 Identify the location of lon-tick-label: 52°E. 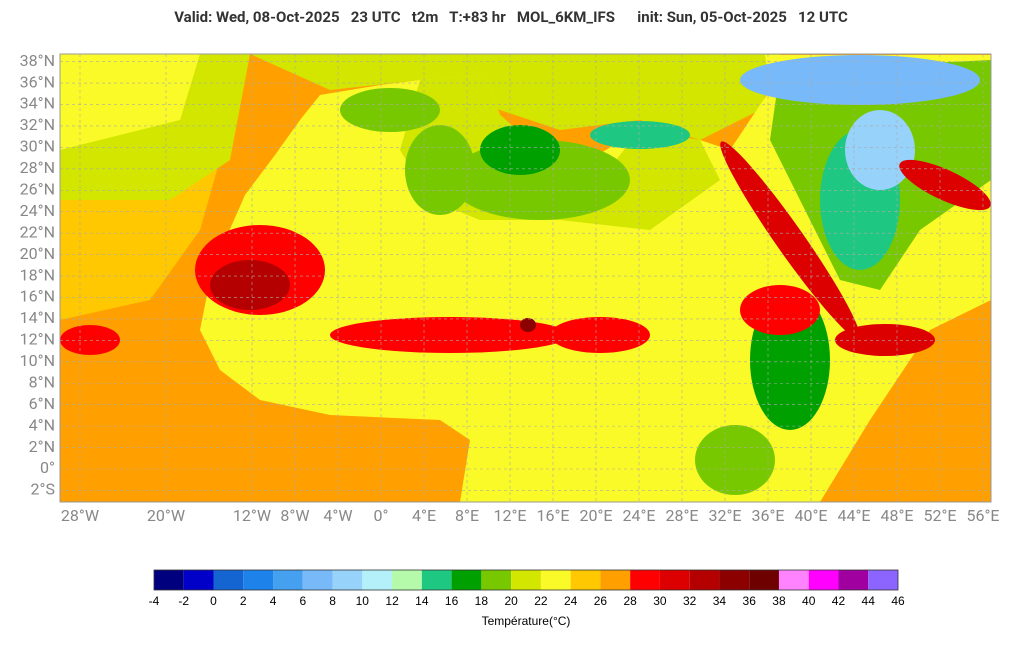
(939, 515).